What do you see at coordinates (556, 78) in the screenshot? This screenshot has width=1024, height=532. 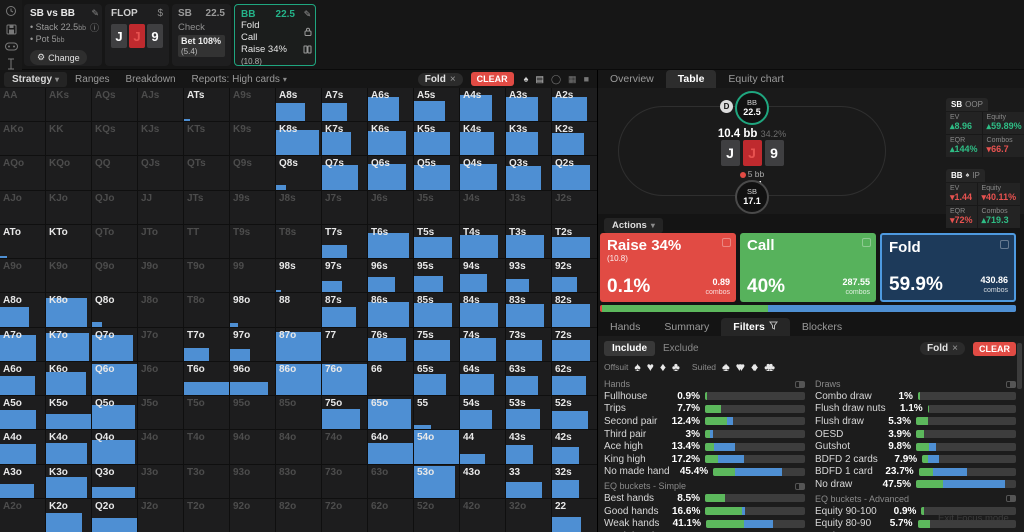 I see `circle-view-icon: ◯` at bounding box center [556, 78].